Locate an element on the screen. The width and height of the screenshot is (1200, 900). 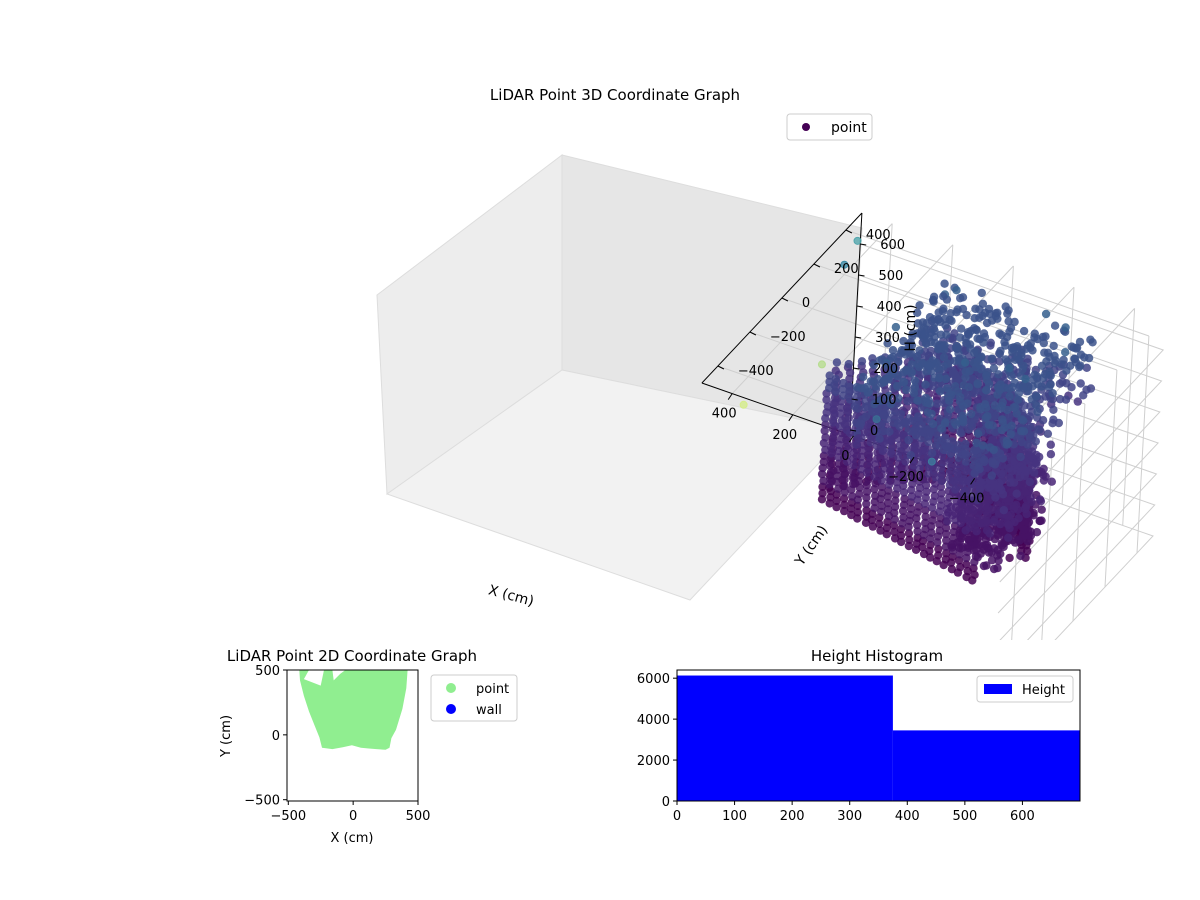
point-area is located at coordinates (353, 710).